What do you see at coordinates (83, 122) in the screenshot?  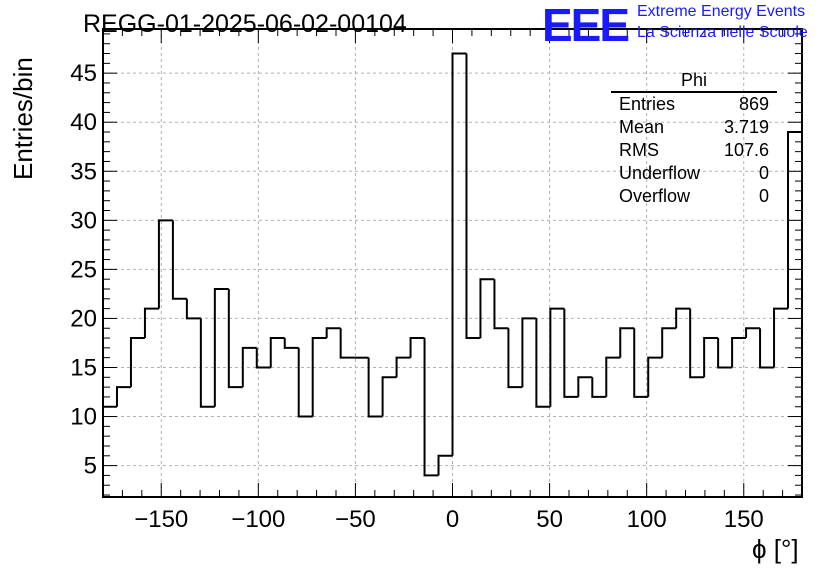 I see `y-tick-label: 40` at bounding box center [83, 122].